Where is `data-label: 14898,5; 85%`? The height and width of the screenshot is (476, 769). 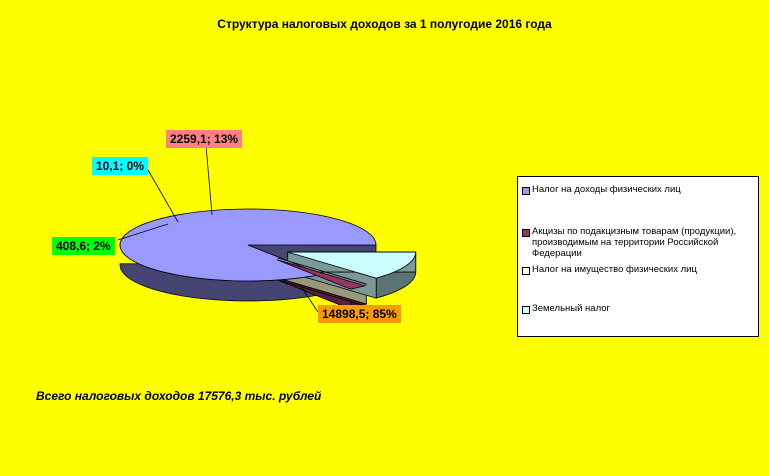
data-label: 14898,5; 85% is located at coordinates (359, 314).